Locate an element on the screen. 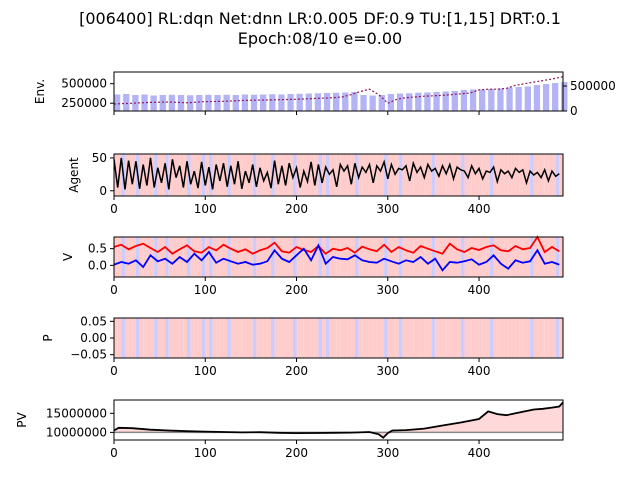  xtick-label-3-2: 200 is located at coordinates (296, 371).